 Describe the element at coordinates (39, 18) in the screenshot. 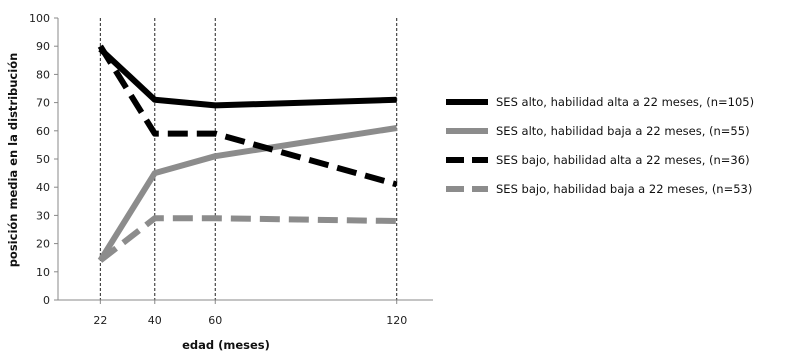

I see `y-tick-label: 100` at that location.